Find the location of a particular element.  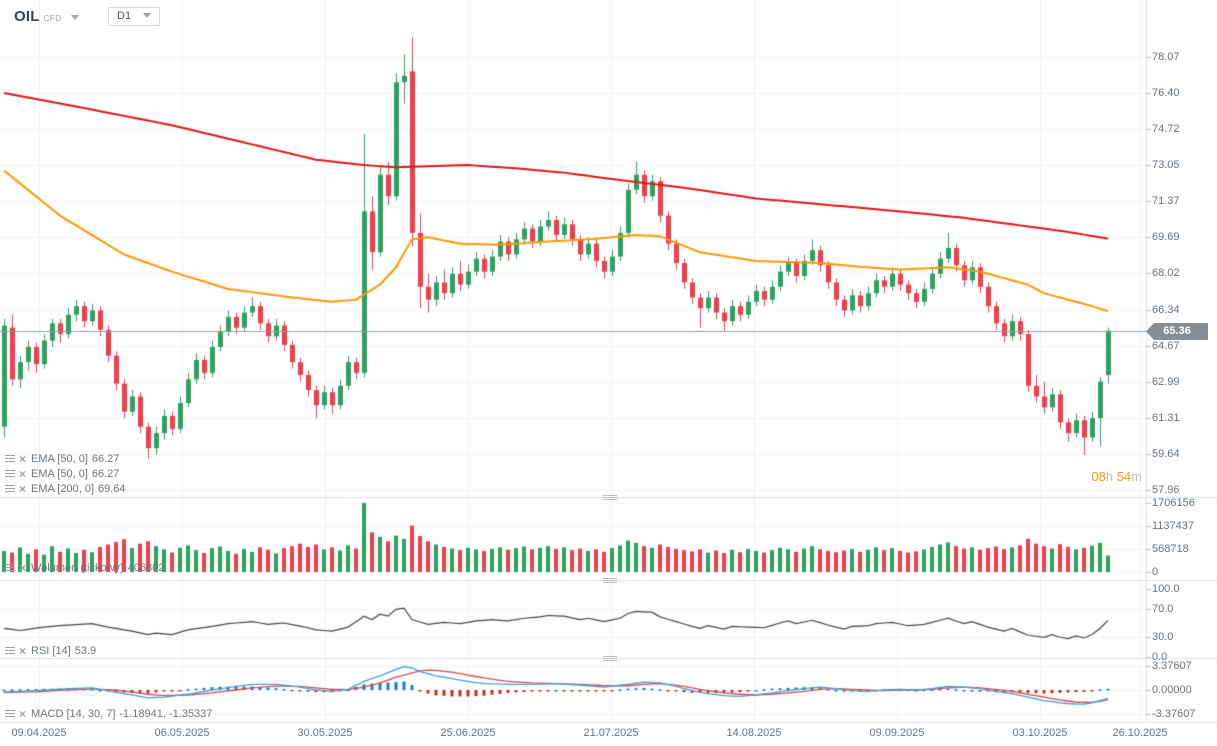

date-tick-label: 25.06.2025 is located at coordinates (468, 733).